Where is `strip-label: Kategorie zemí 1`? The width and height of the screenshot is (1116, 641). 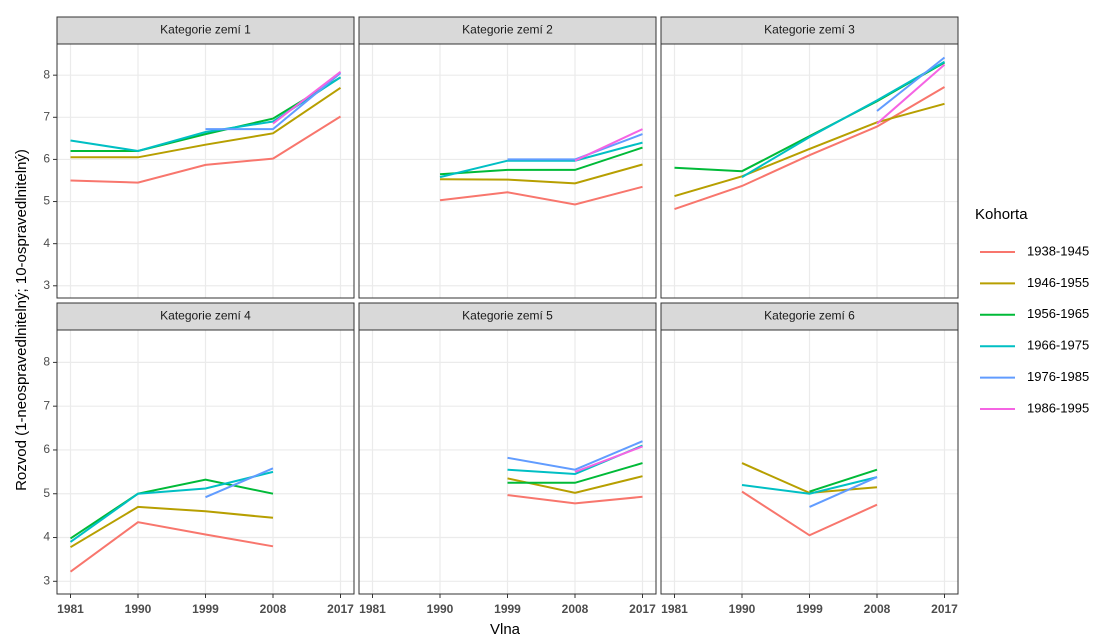
strip-label: Kategorie zemí 1 is located at coordinates (205, 30).